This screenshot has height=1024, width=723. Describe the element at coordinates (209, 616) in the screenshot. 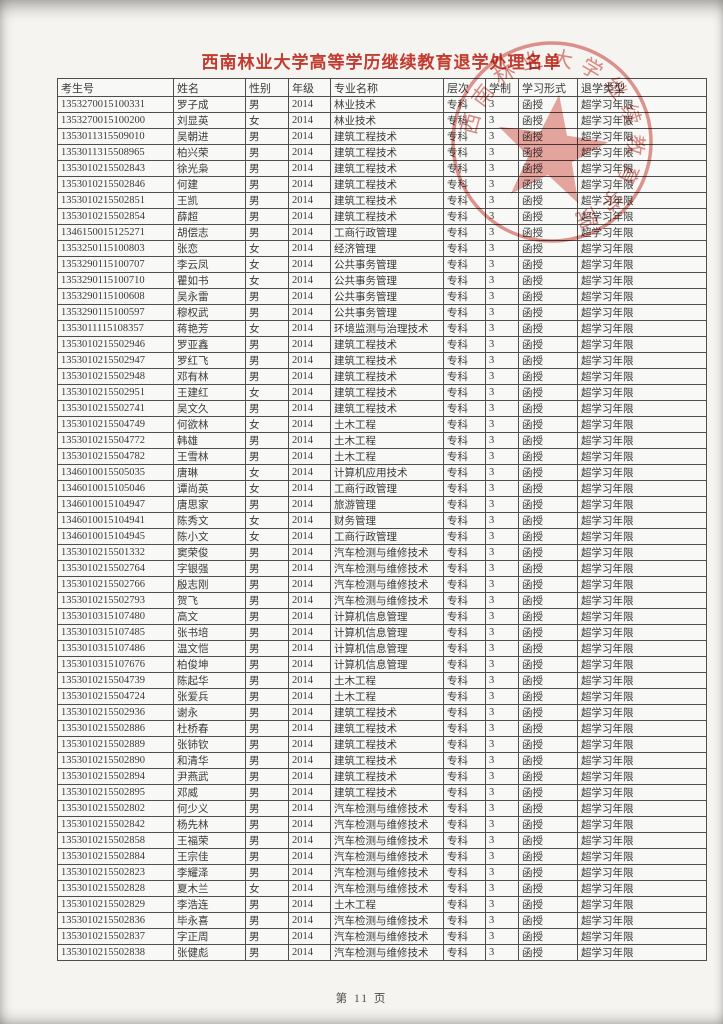

I see `cell-name: 高文` at that location.